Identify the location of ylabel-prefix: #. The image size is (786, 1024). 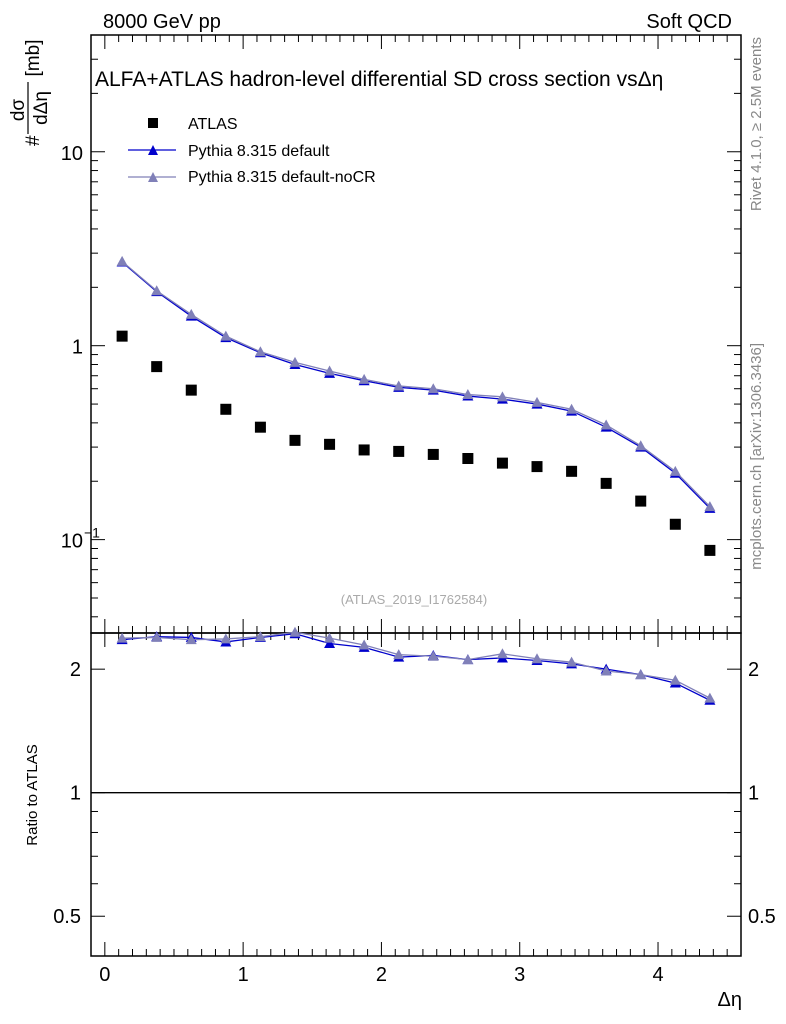
(33, 140).